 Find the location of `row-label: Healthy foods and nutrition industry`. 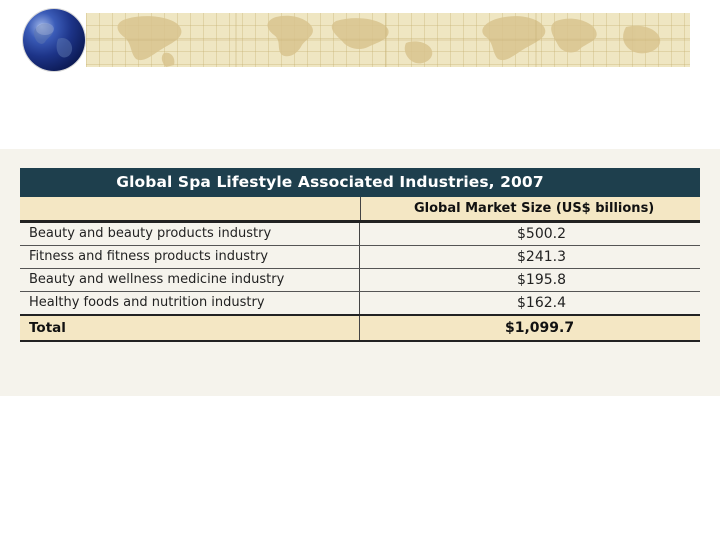

row-label: Healthy foods and nutrition industry is located at coordinates (190, 303).